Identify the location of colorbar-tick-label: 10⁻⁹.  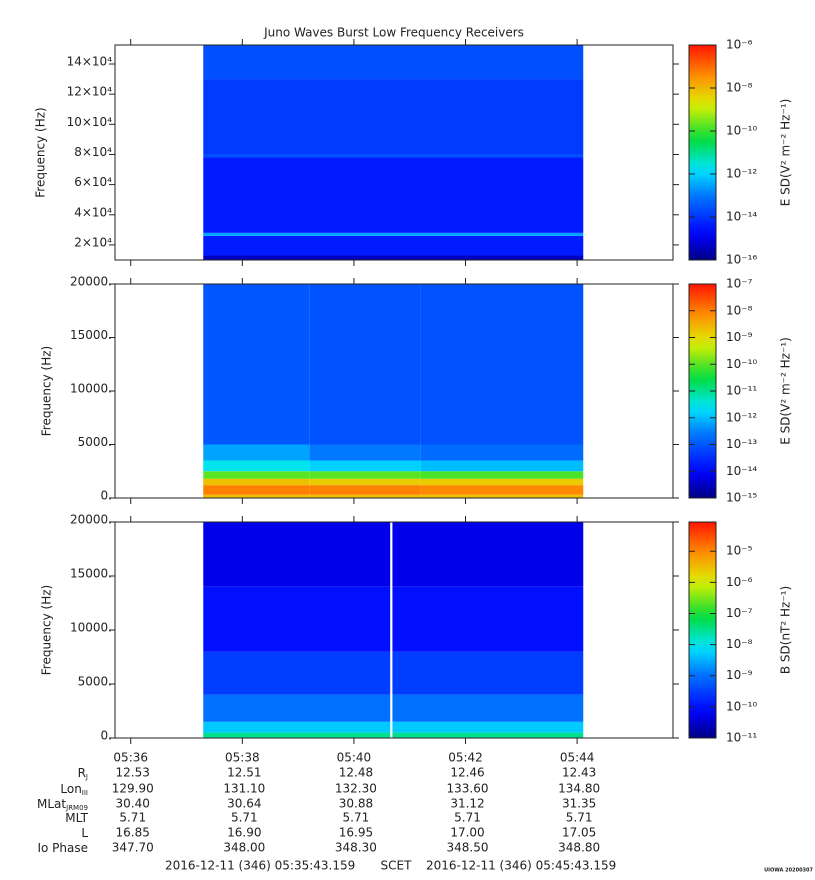
(739, 337).